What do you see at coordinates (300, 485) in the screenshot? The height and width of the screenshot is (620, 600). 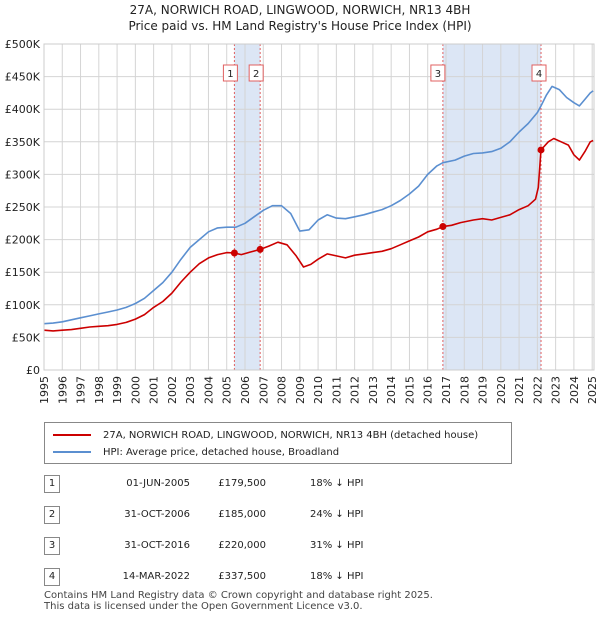 I see `table-row: 1 01-JUN-2005 £179,500 18% ↓ HPI` at bounding box center [300, 485].